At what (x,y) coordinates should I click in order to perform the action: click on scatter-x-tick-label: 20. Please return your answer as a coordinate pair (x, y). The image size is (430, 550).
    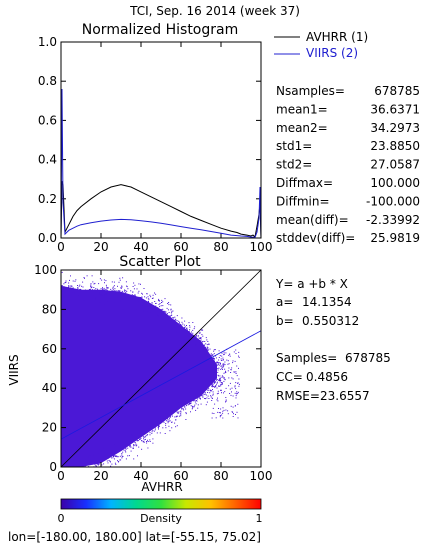
    Looking at the image, I should click on (100, 476).